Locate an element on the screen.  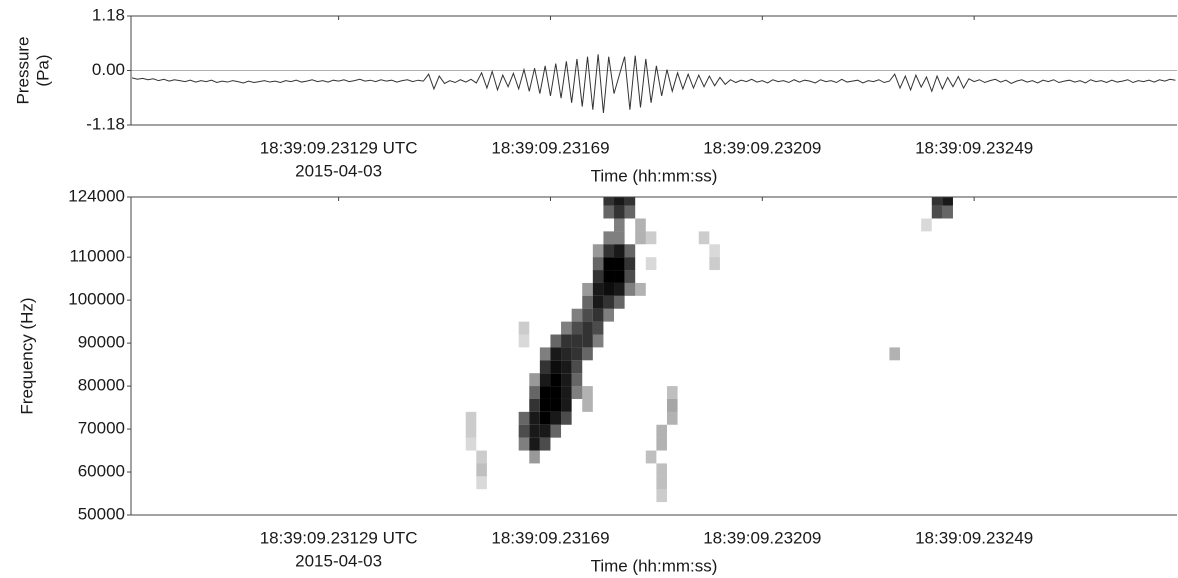
y-tick-label: 50000 is located at coordinates (101, 513).